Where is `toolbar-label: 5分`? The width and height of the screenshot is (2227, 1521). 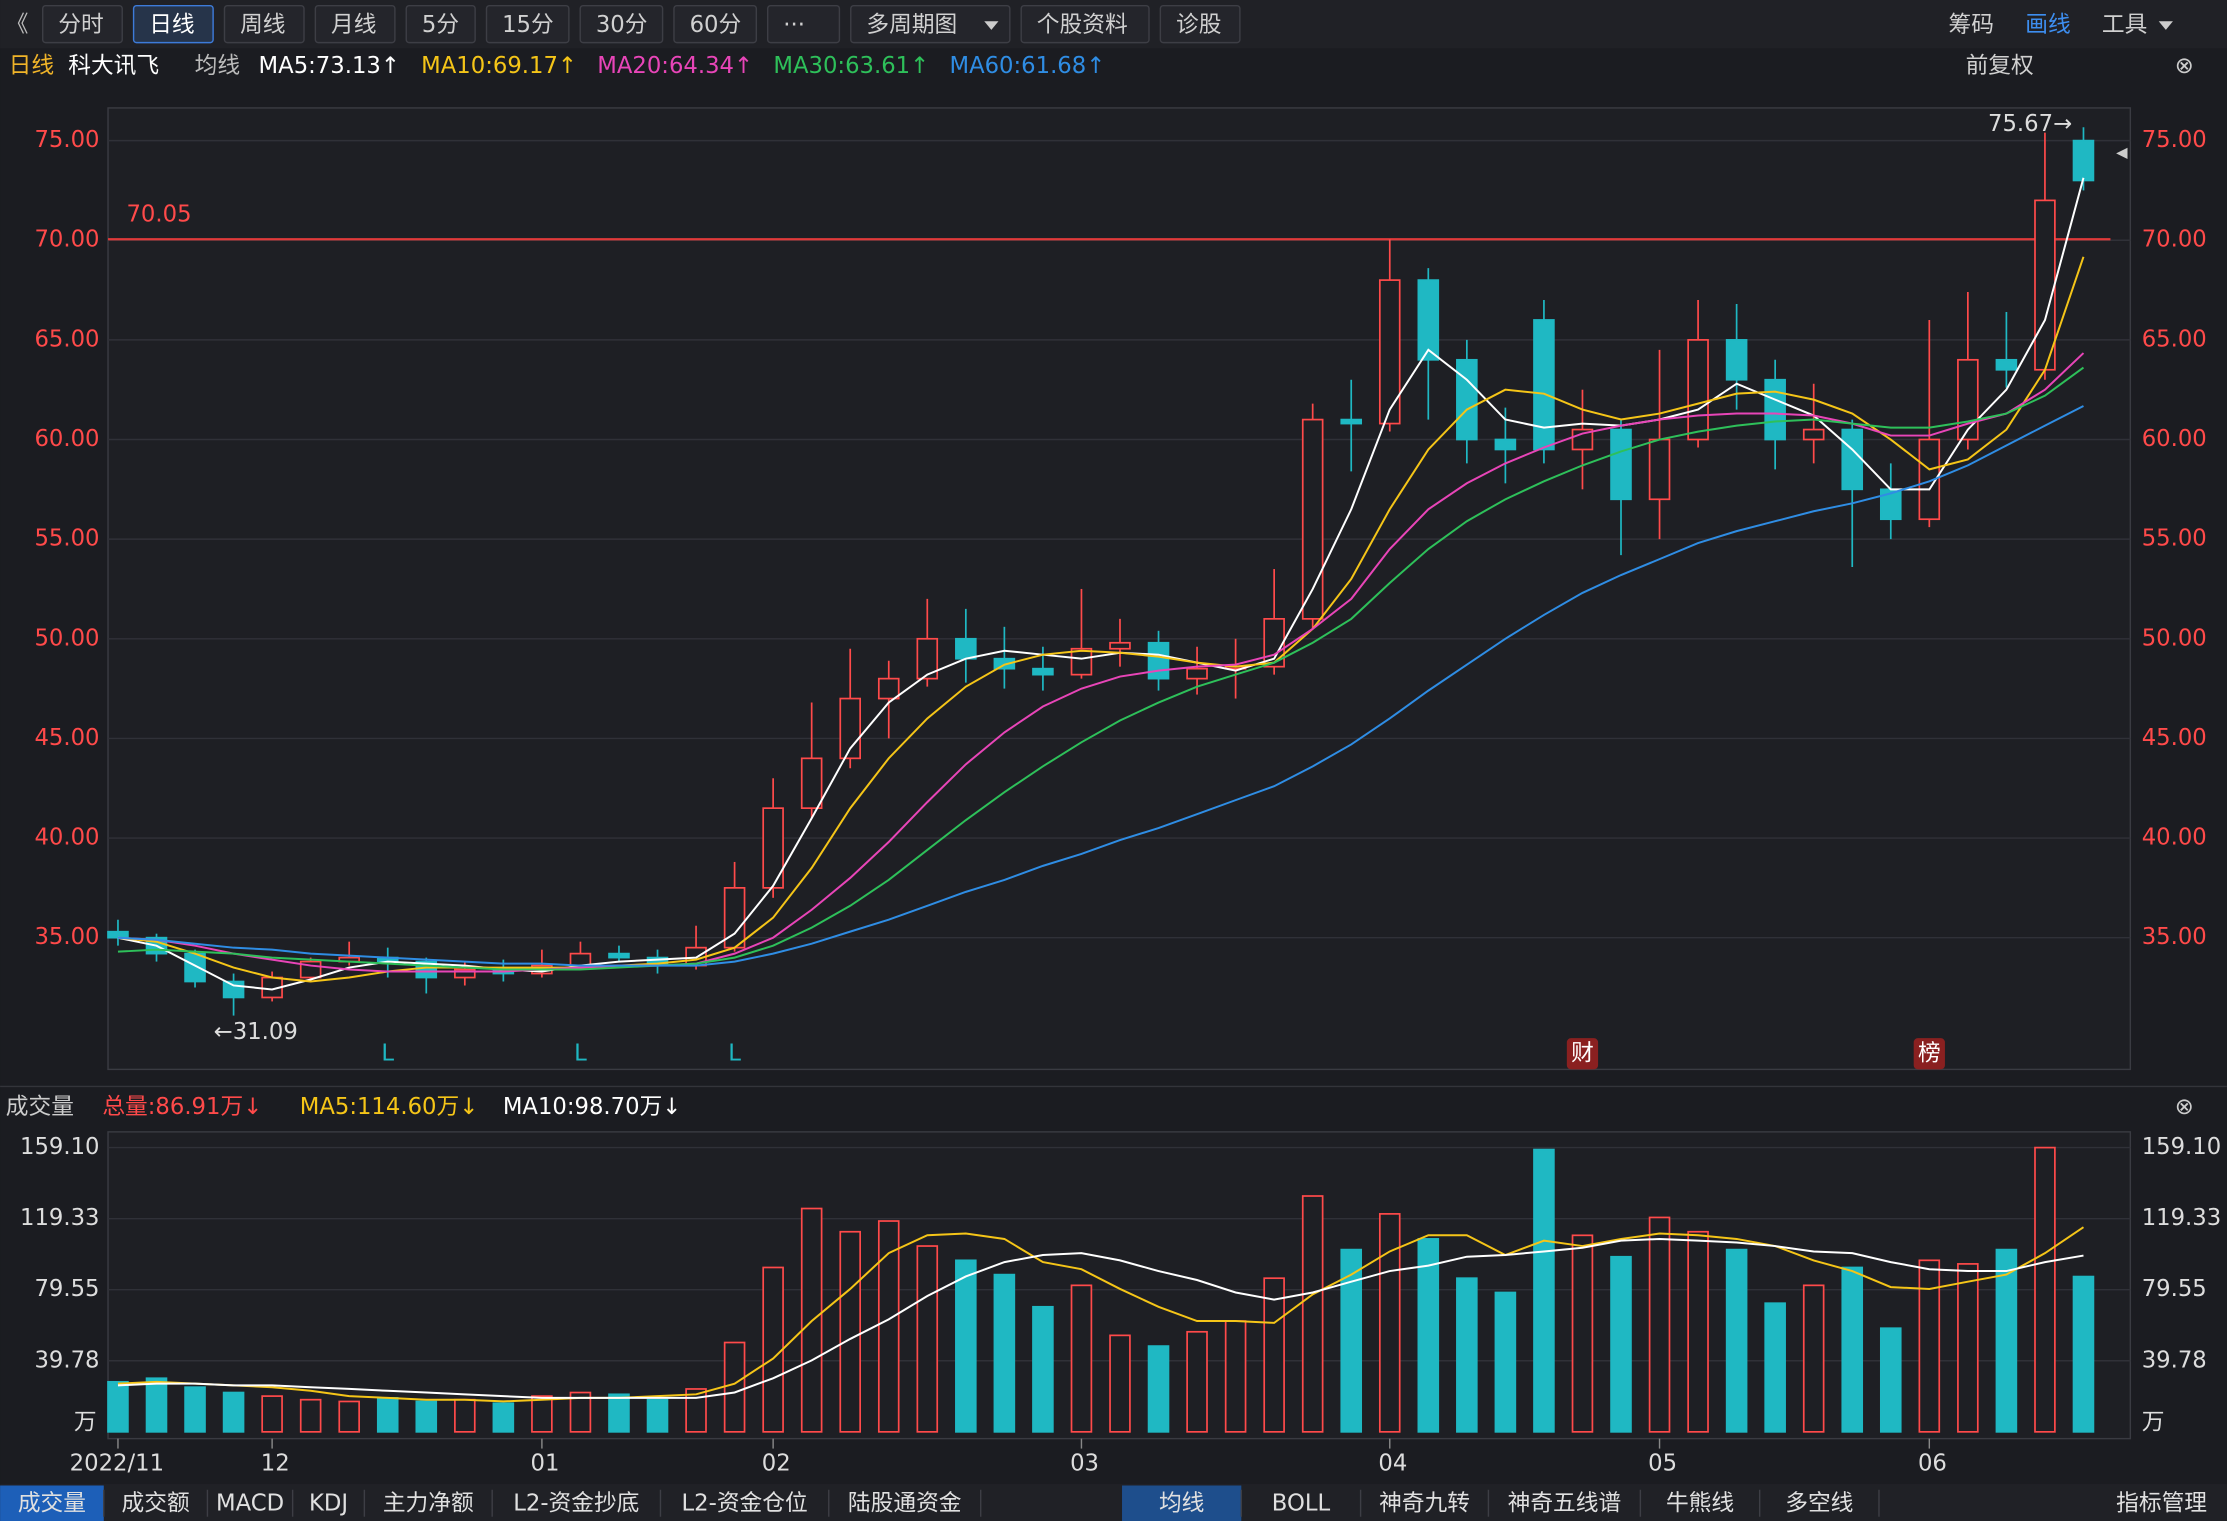 toolbar-label: 5分 is located at coordinates (440, 25).